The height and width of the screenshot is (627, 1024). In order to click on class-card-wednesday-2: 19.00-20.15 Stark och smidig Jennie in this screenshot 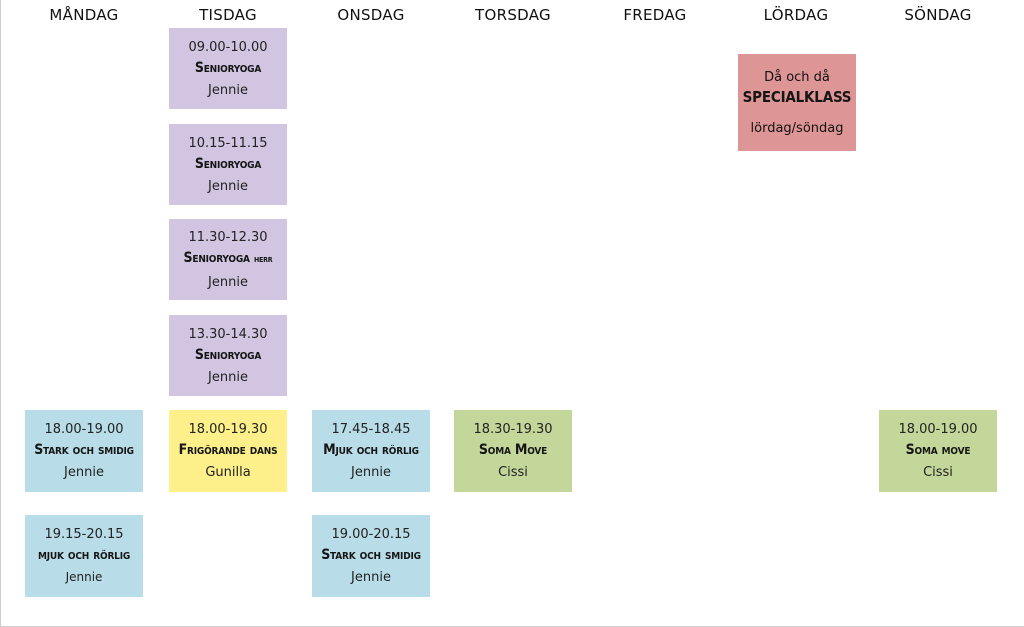, I will do `click(371, 556)`.